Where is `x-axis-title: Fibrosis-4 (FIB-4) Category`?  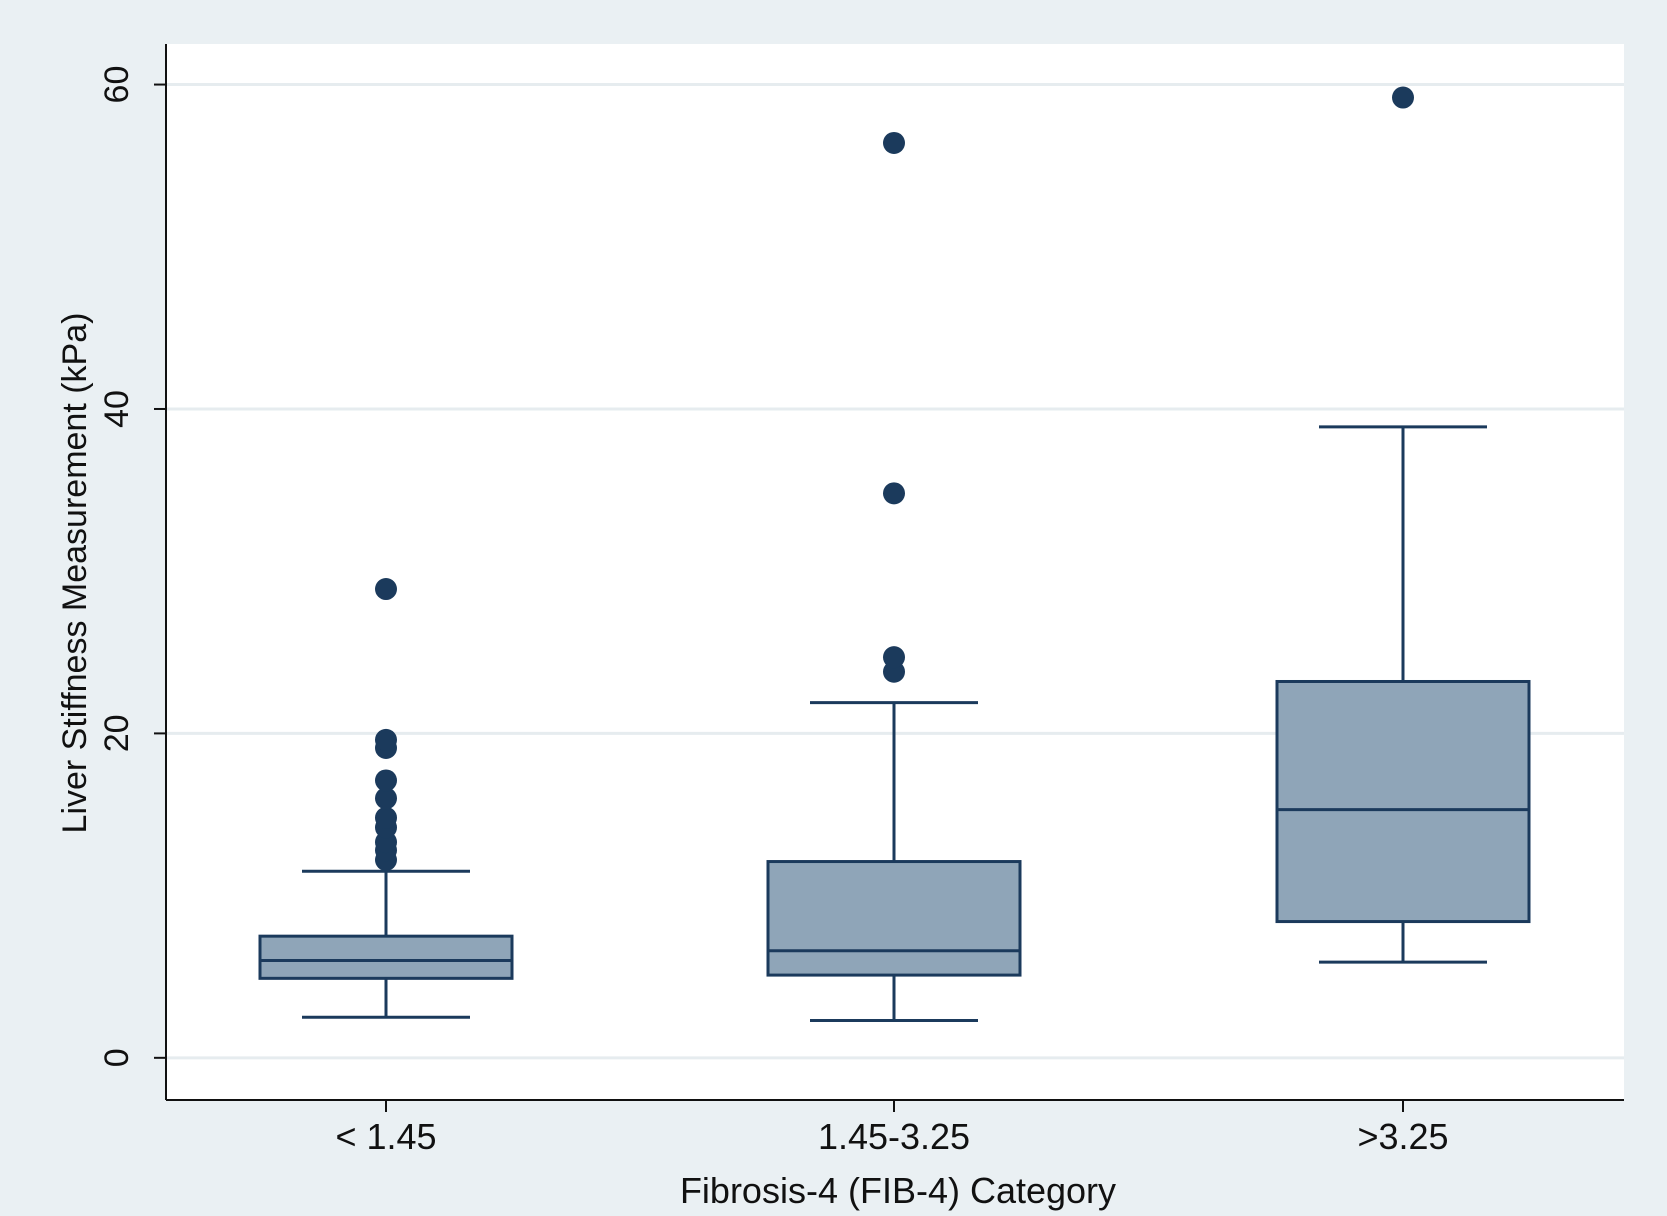
x-axis-title: Fibrosis-4 (FIB-4) Category is located at coordinates (898, 1190).